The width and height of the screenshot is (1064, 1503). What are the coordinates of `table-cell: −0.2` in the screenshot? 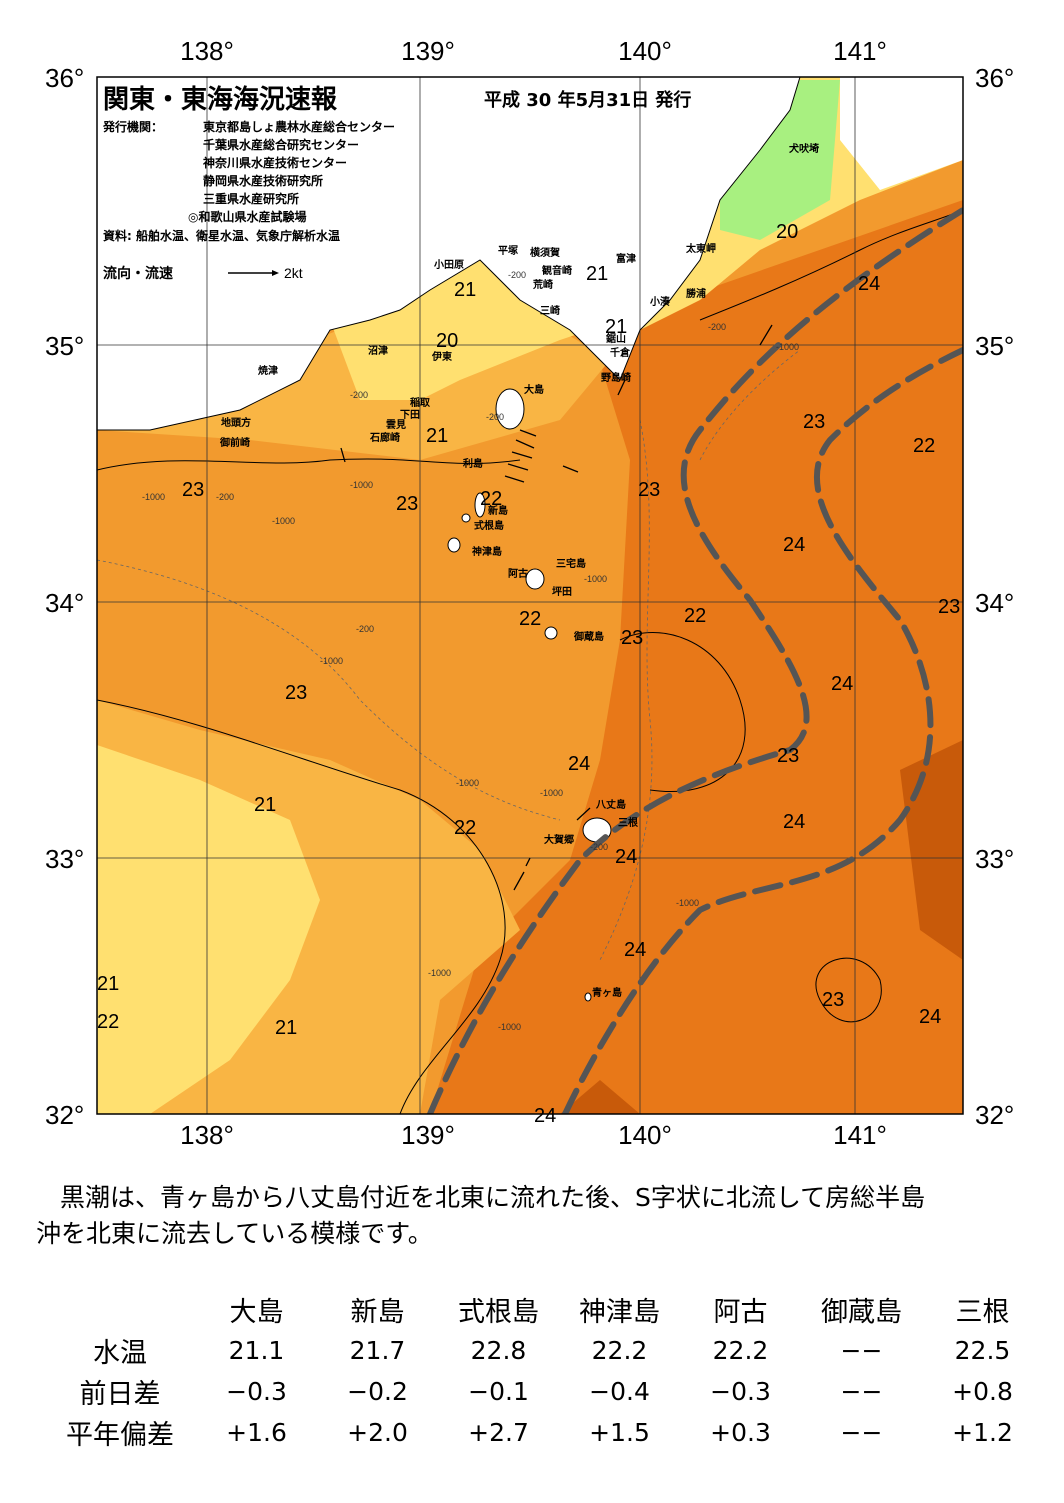 It's located at (377, 1391).